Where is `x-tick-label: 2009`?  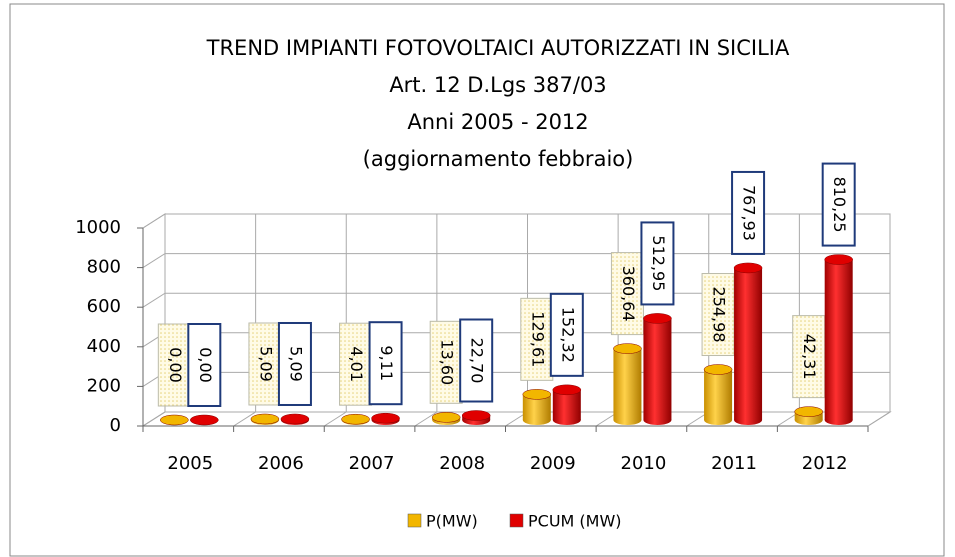 x-tick-label: 2009 is located at coordinates (553, 463).